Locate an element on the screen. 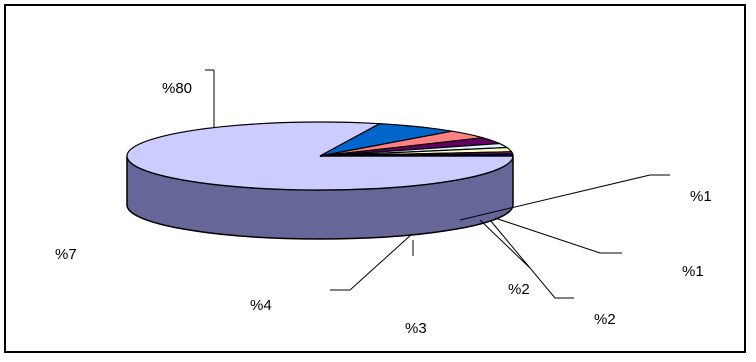  slice-label-2: %4 is located at coordinates (261, 305).